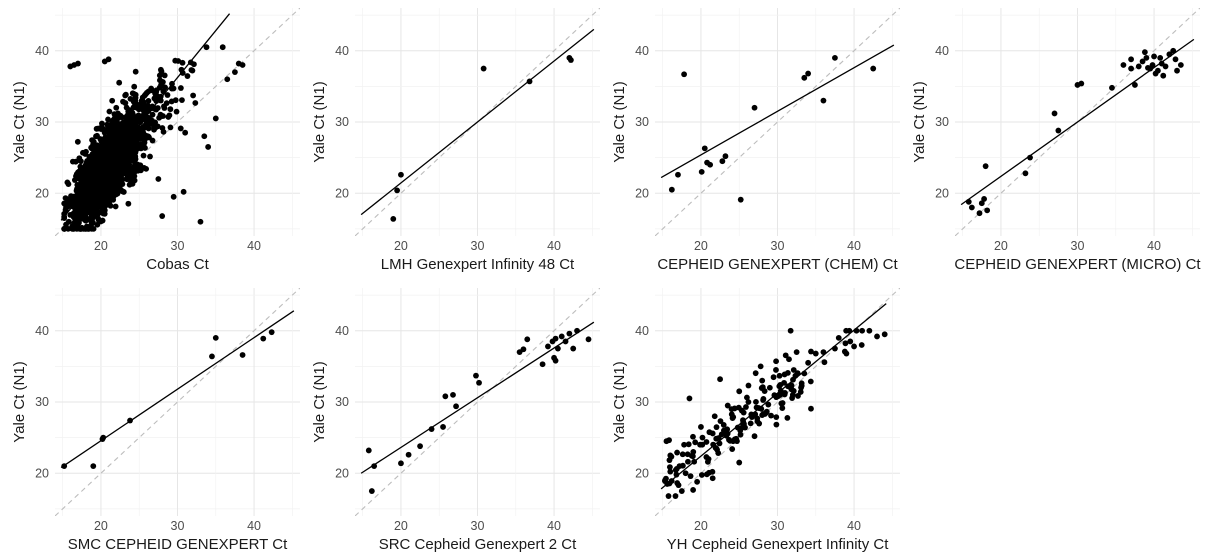  Describe the element at coordinates (919, 121) in the screenshot. I see `y-axis-title: Yale Ct (N1)` at that location.